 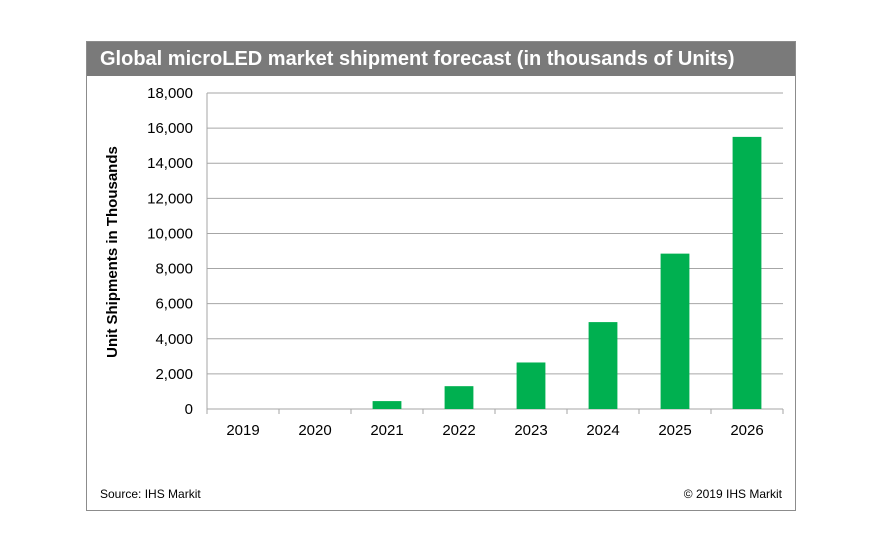 I want to click on y-tick-label: 8,000, so click(x=174, y=269).